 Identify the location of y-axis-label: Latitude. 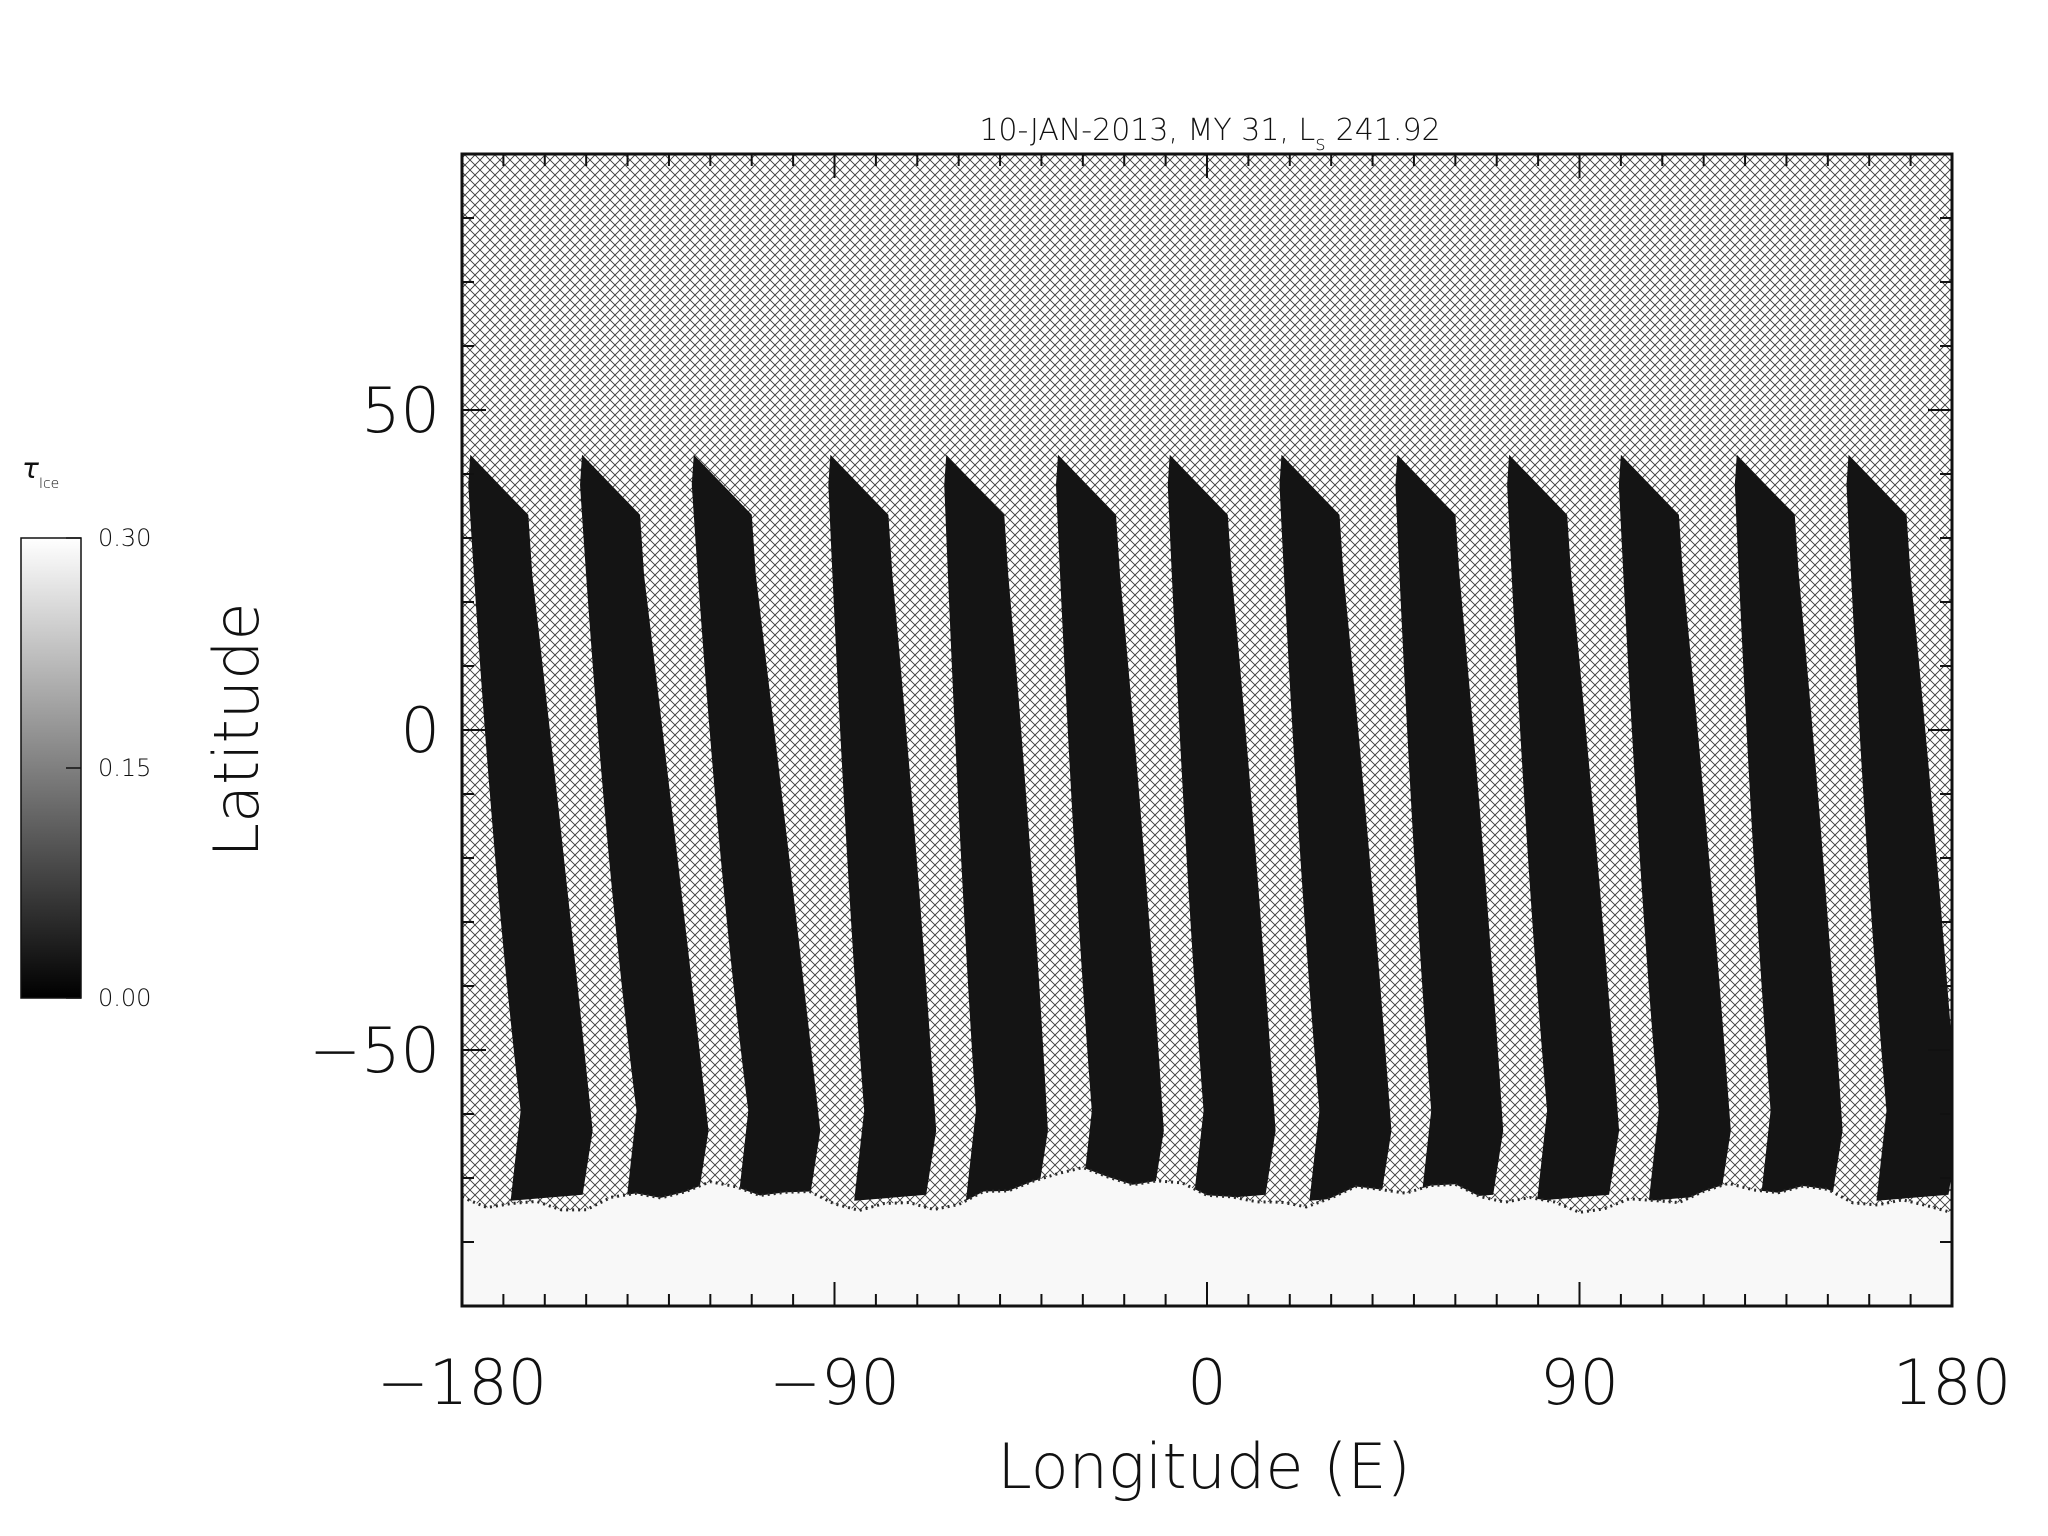
(236, 729).